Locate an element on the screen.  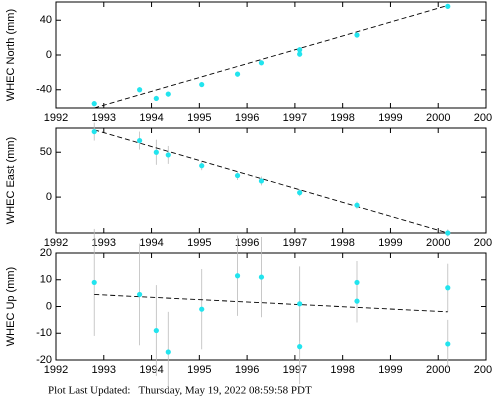
y-axis-label: WHEC East (mm) is located at coordinates (11, 180).